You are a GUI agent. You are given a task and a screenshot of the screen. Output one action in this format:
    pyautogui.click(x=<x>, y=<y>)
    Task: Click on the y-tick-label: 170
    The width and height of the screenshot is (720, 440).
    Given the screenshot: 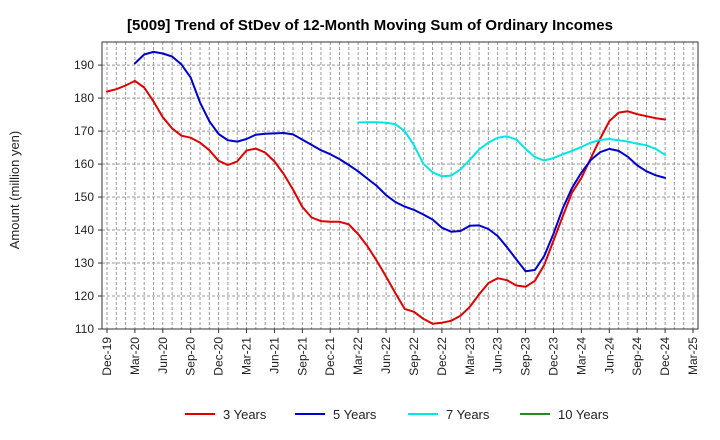 What is the action you would take?
    pyautogui.click(x=84, y=131)
    